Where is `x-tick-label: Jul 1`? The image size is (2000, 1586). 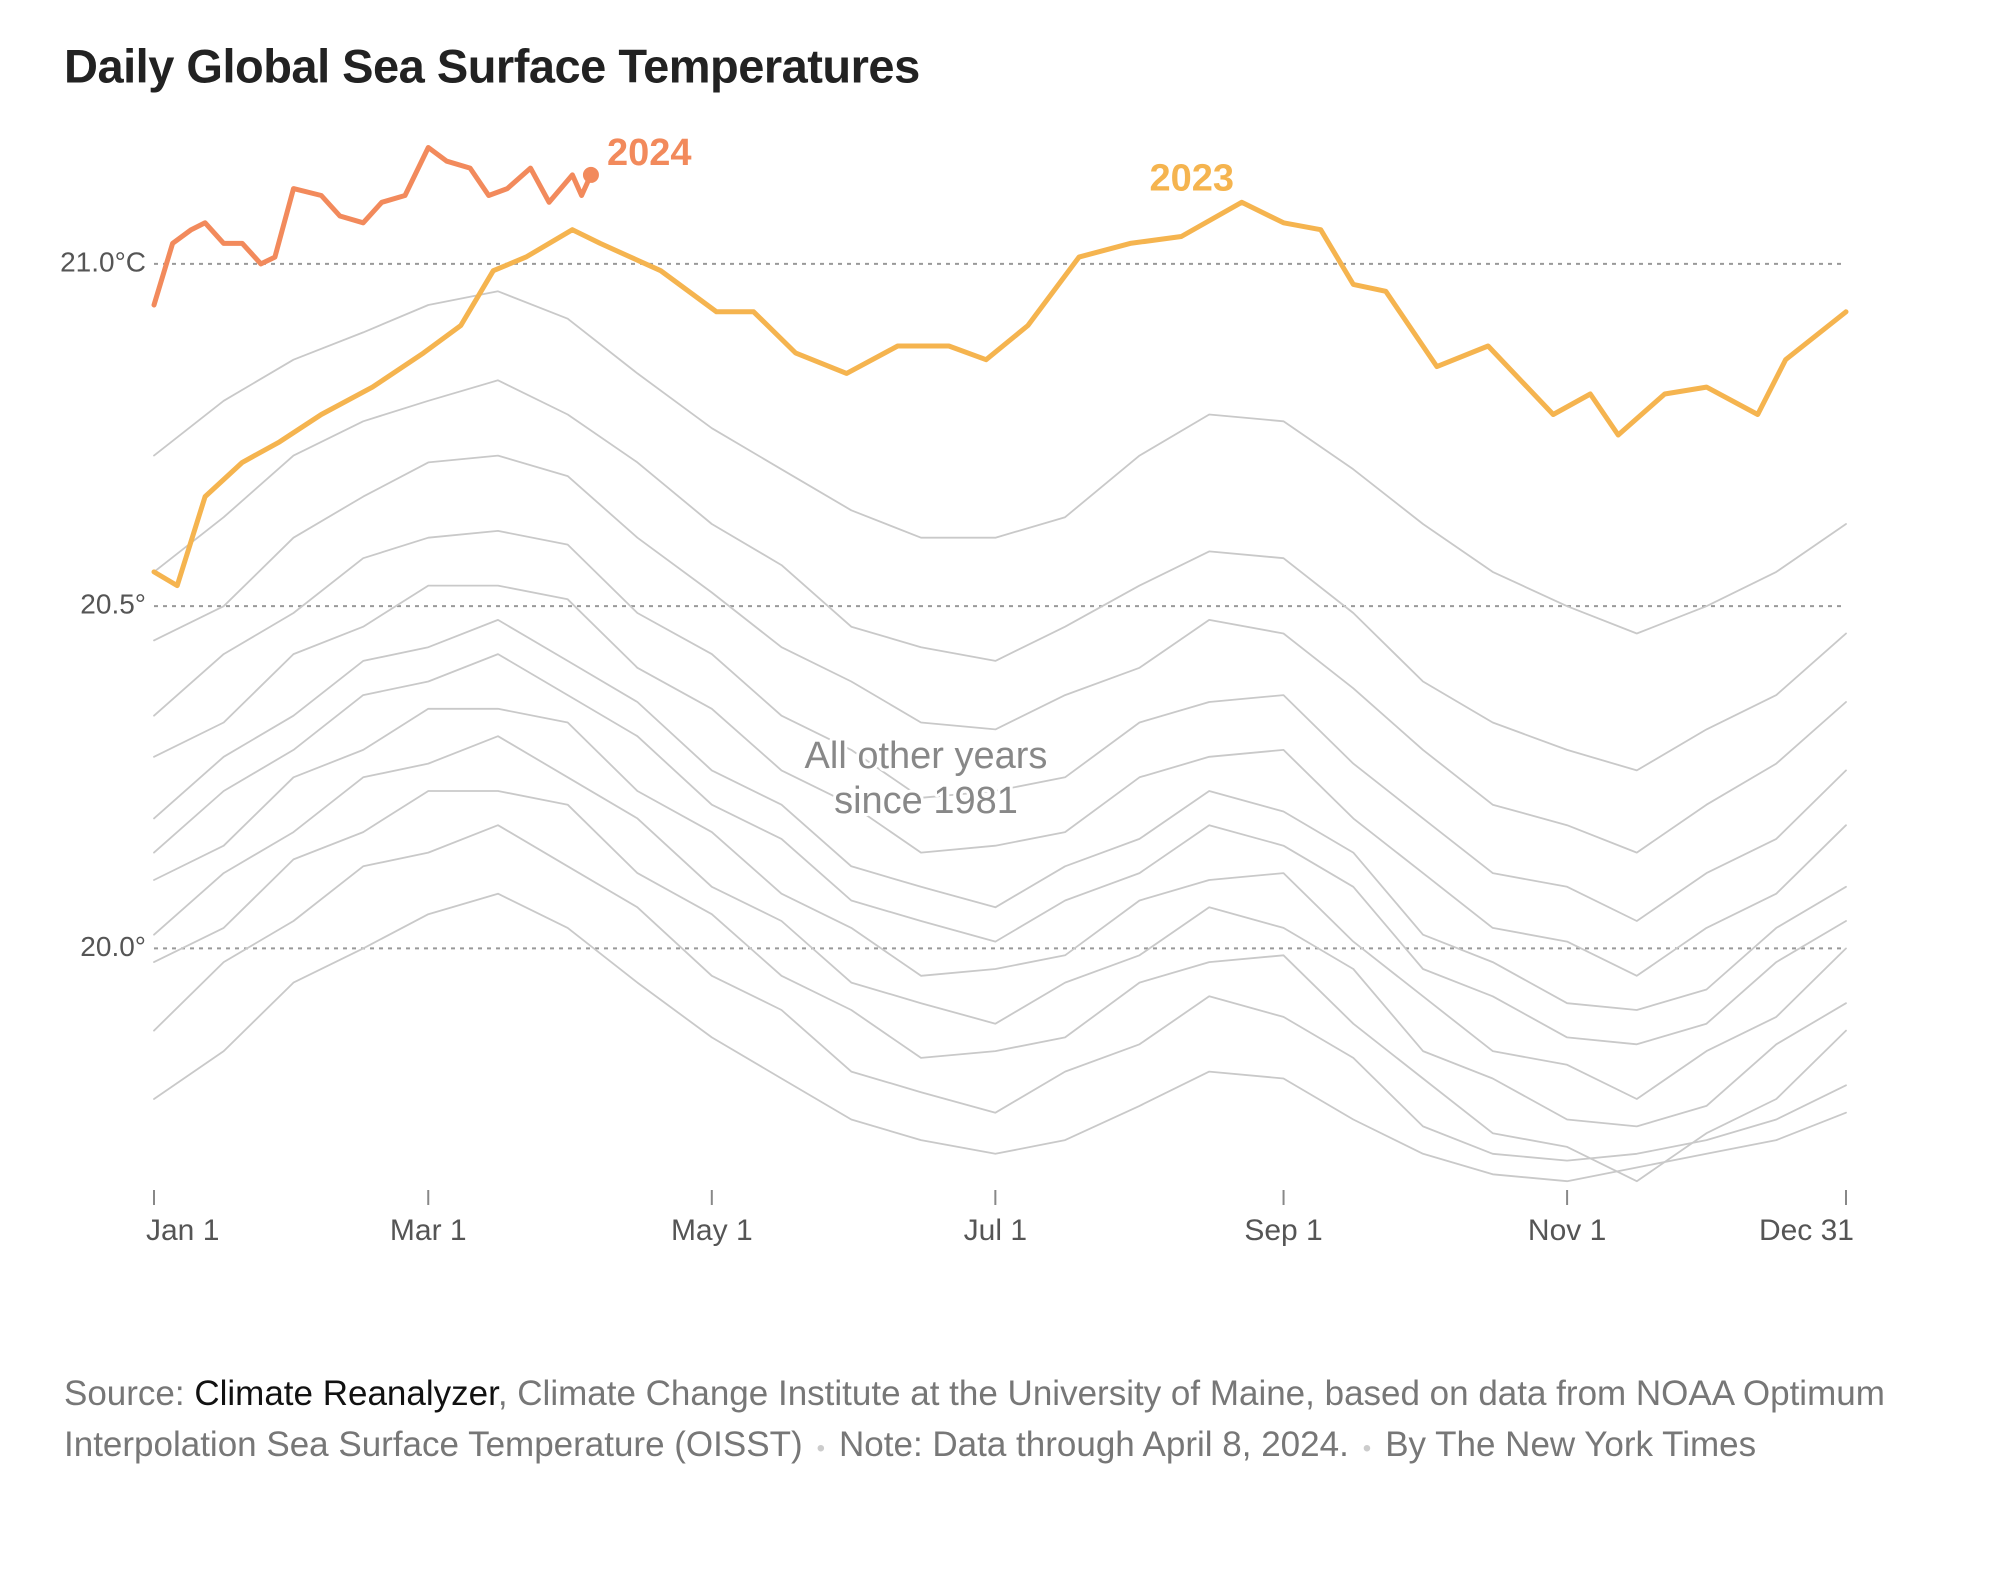 x-tick-label: Jul 1 is located at coordinates (995, 1230).